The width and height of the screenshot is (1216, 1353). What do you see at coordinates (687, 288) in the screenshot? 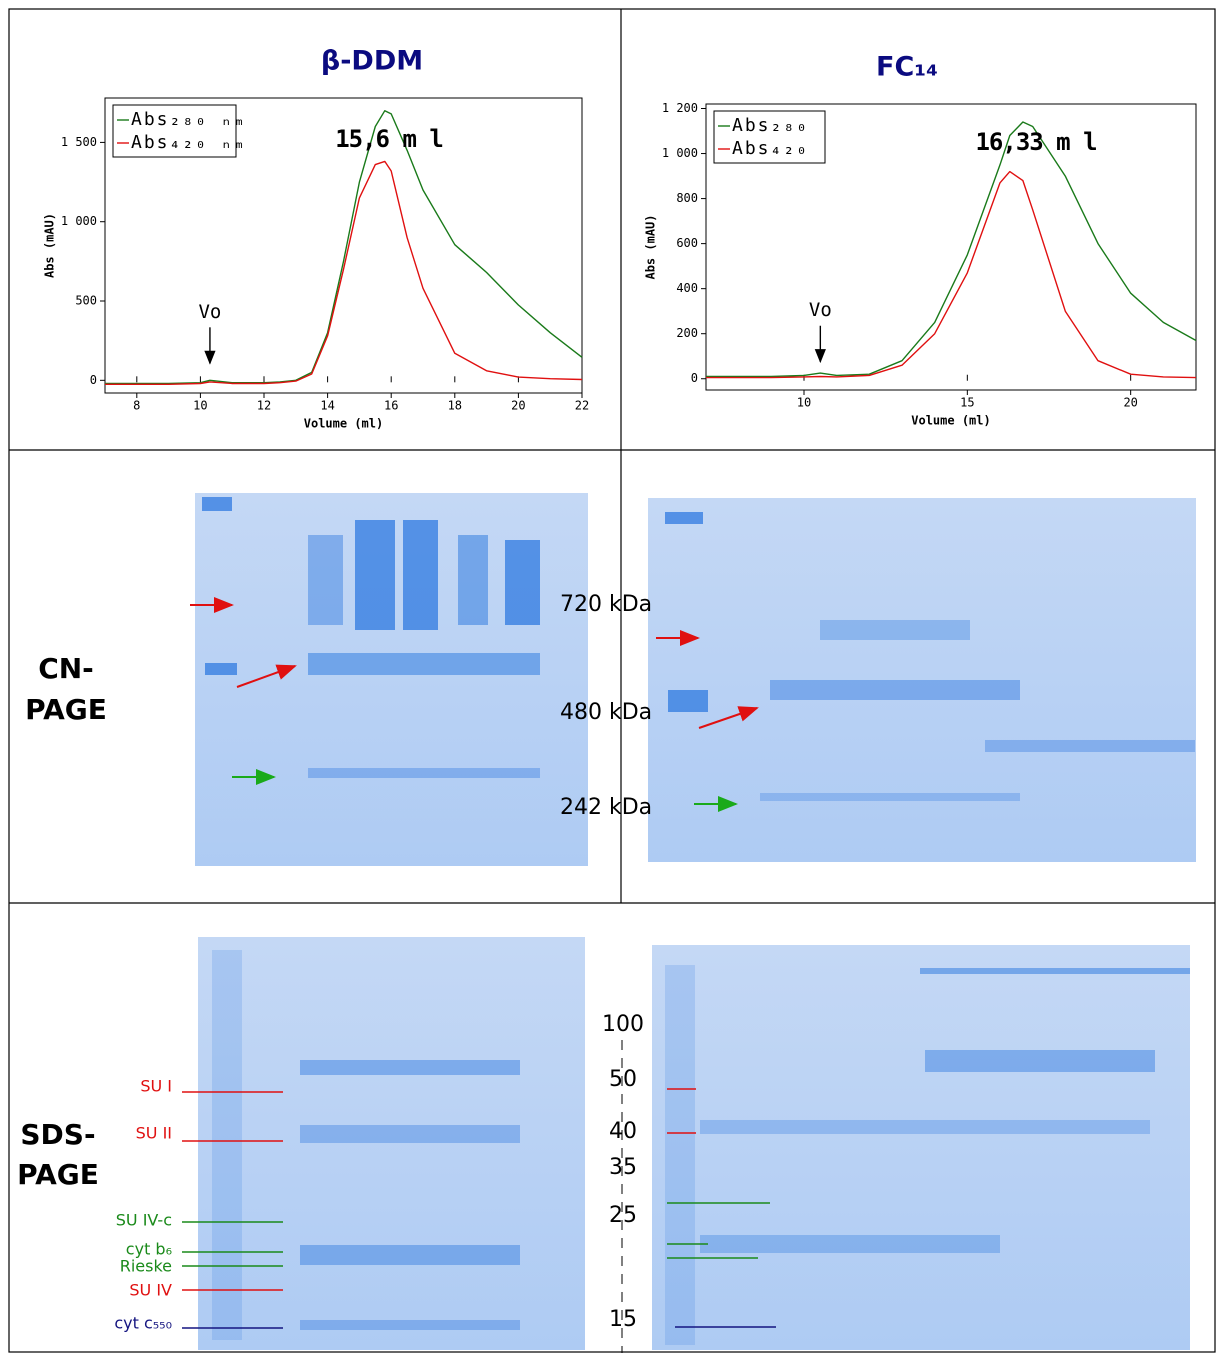
I see `y-tick-label: 400` at bounding box center [687, 288].